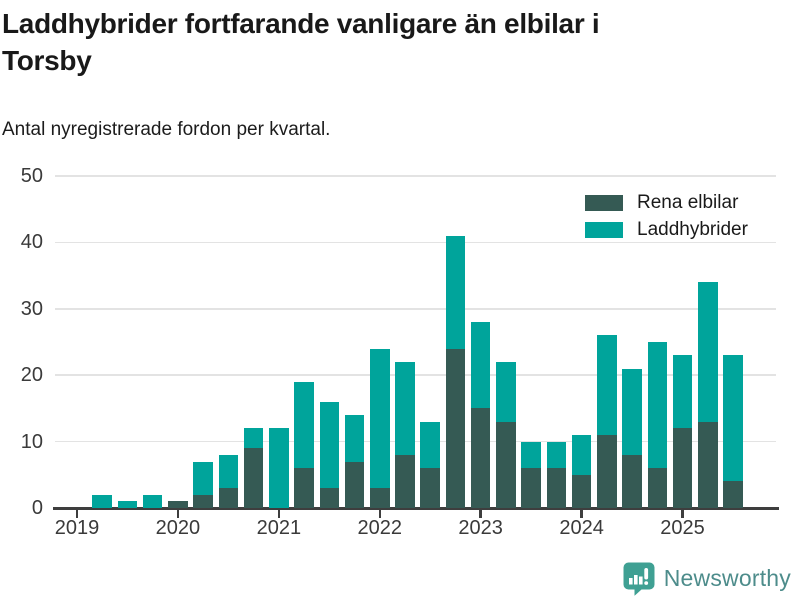 The height and width of the screenshot is (600, 800). I want to click on x-tick-mark-2020, so click(178, 514).